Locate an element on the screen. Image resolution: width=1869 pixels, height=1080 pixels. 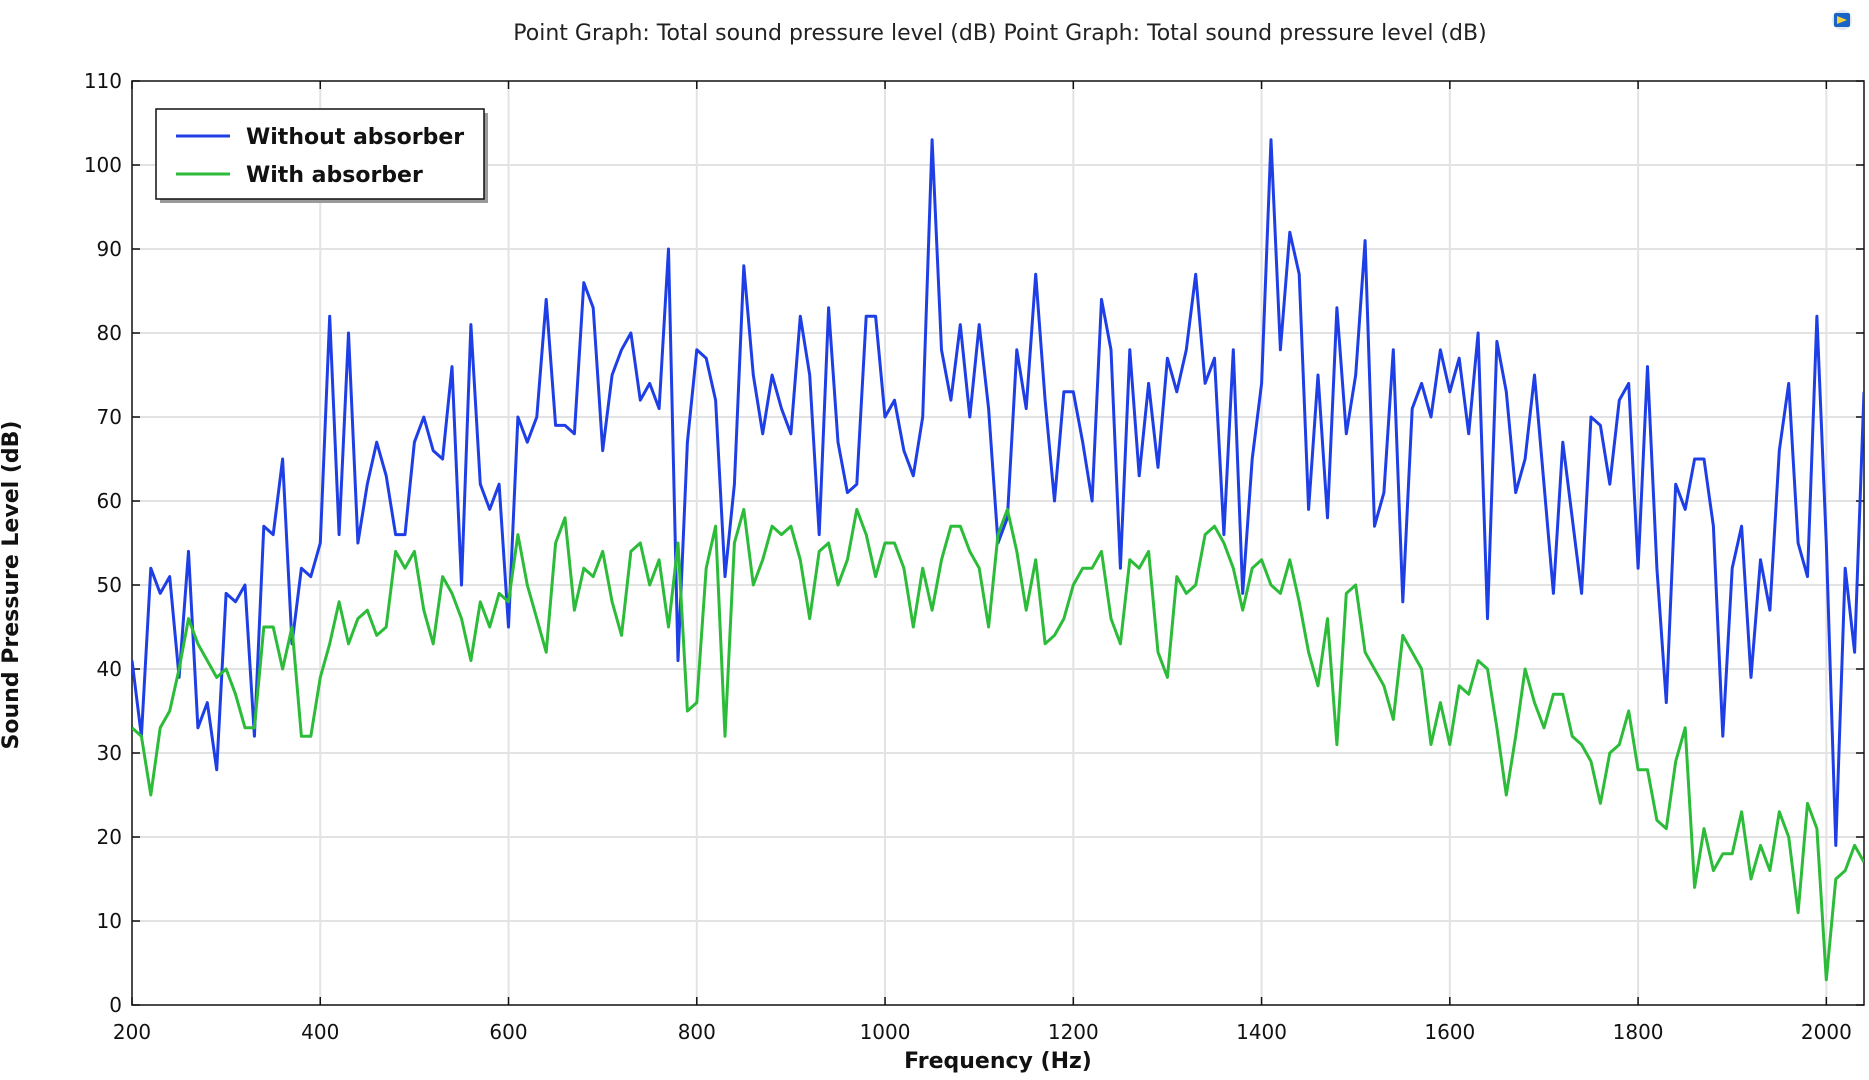
x-tick-label: 600 is located at coordinates (508, 1032).